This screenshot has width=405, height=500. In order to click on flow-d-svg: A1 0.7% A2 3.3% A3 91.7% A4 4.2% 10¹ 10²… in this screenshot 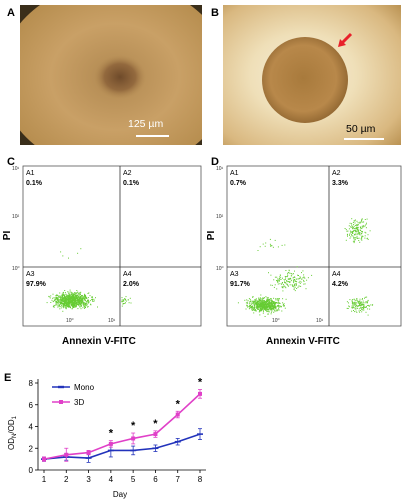, I will do `click(309, 246)`.